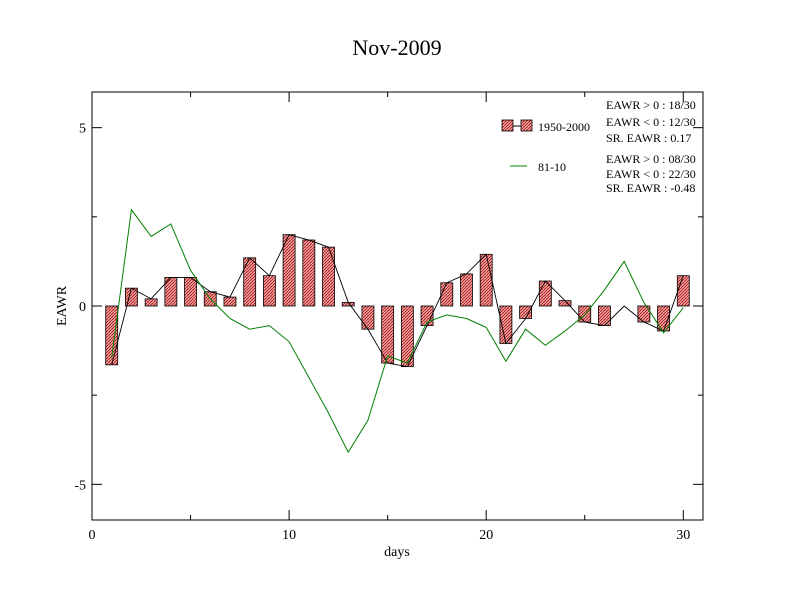 The height and width of the screenshot is (612, 792). Describe the element at coordinates (648, 138) in the screenshot. I see `stats-line: SR. EAWR : 0.17` at that location.